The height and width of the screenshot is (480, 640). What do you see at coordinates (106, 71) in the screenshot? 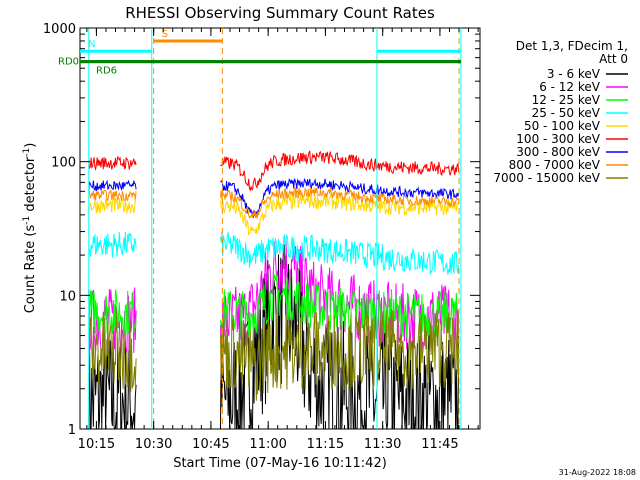
I see `flag-label-4: RD6` at bounding box center [106, 71].